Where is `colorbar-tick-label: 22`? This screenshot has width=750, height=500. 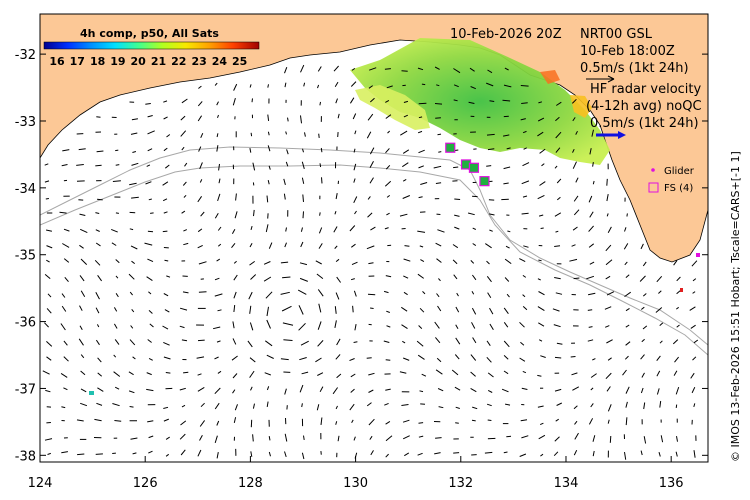
colorbar-tick-label: 22 is located at coordinates (178, 61).